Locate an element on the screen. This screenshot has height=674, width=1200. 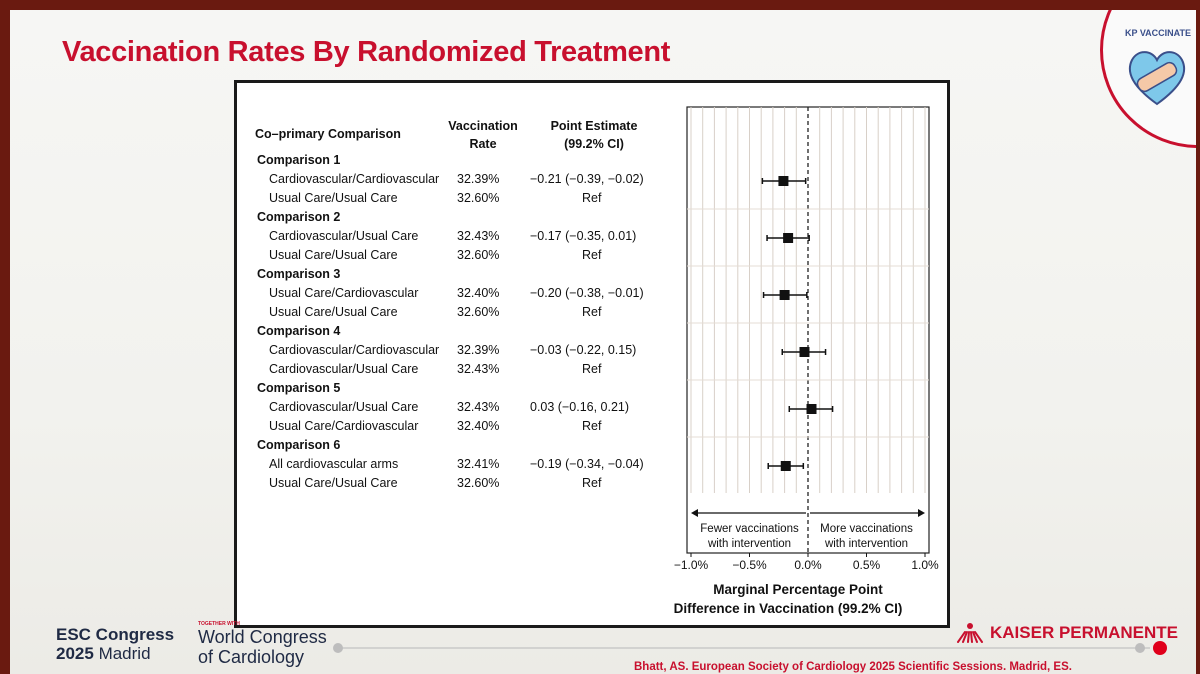
wcc-logo: World Congress of Cardiology is located at coordinates (262, 647).